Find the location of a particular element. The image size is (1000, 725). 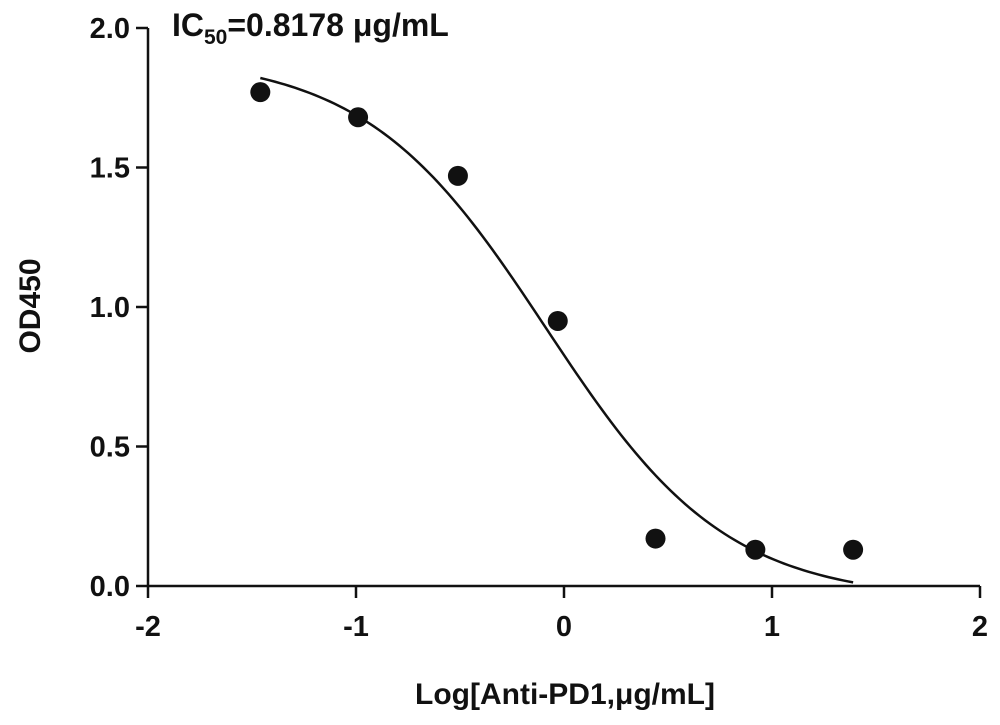

y-tick-label: 0.5 is located at coordinates (110, 448).